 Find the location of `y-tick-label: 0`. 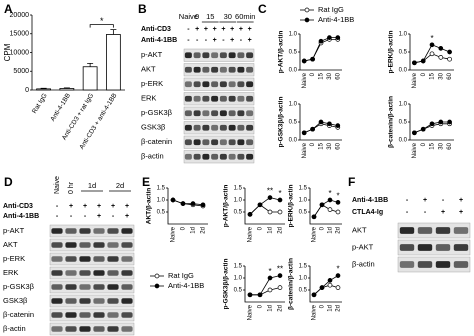

y-tick-label: 0 is located at coordinates (27, 90).